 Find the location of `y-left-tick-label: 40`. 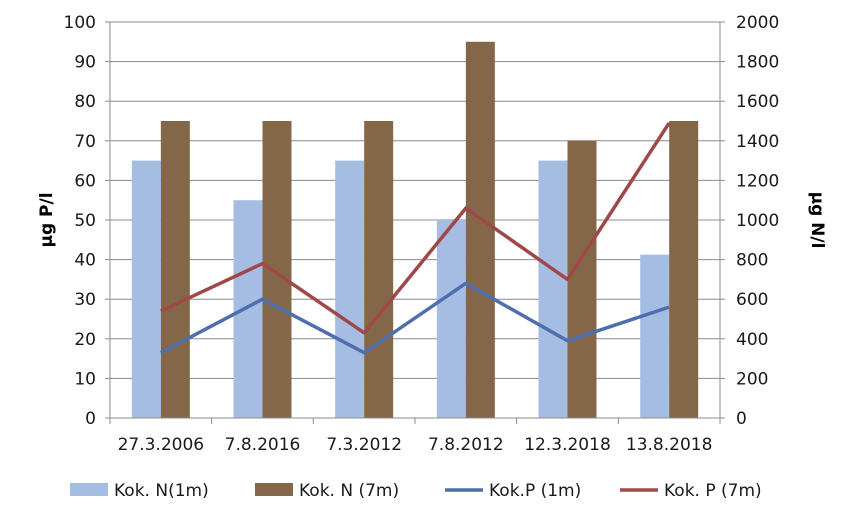

y-left-tick-label: 40 is located at coordinates (85, 261).